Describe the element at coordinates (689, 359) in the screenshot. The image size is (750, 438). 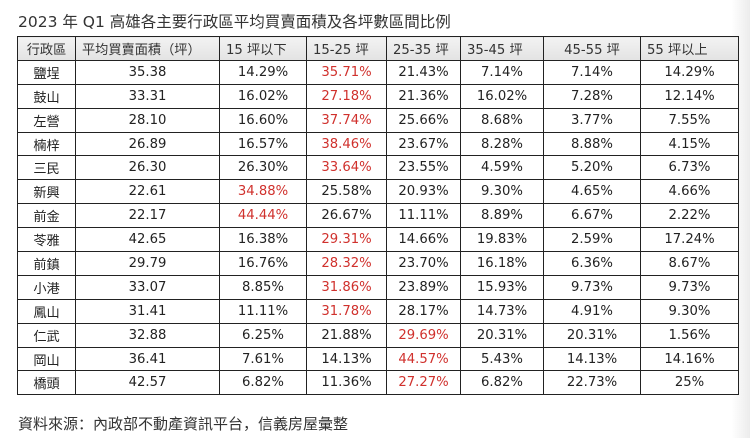
I see `cell-over-55: 14.16%` at that location.